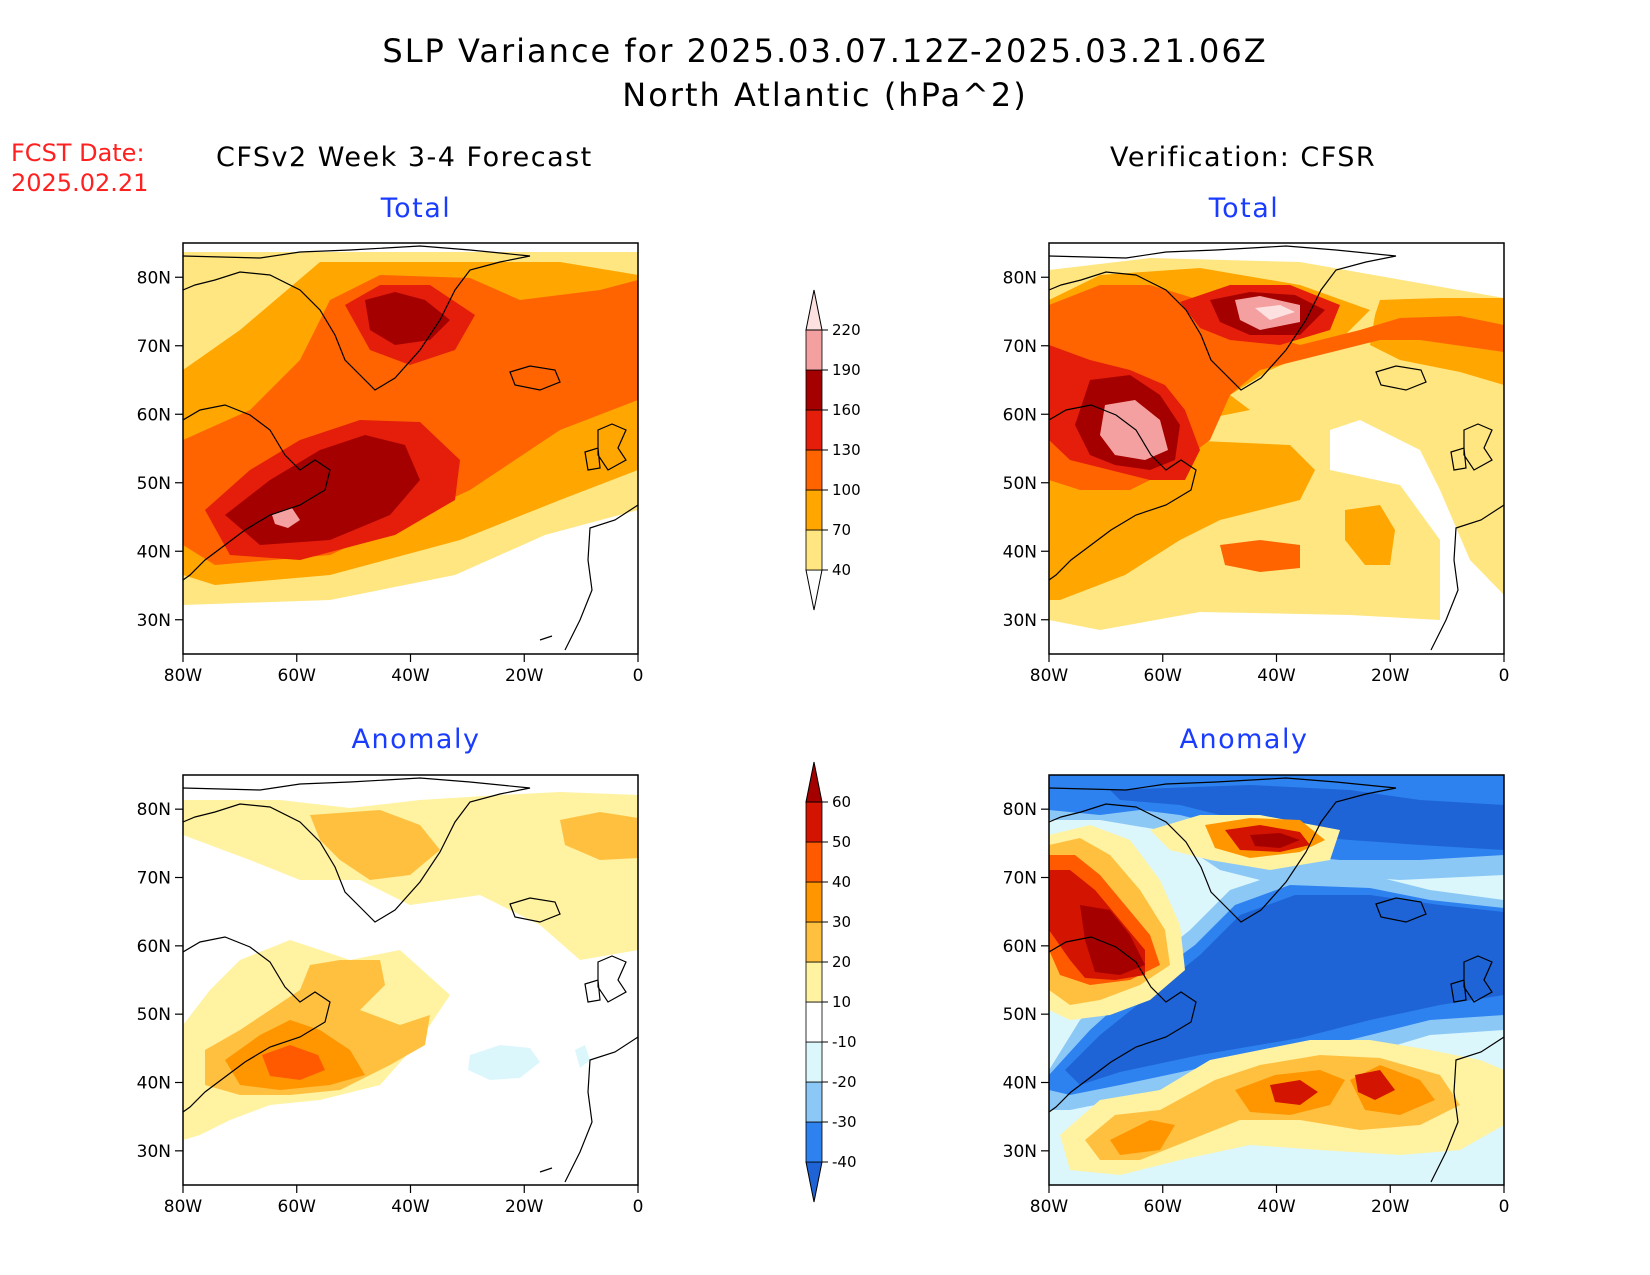  Describe the element at coordinates (504, 1062) in the screenshot. I see `shade-neg10` at that location.